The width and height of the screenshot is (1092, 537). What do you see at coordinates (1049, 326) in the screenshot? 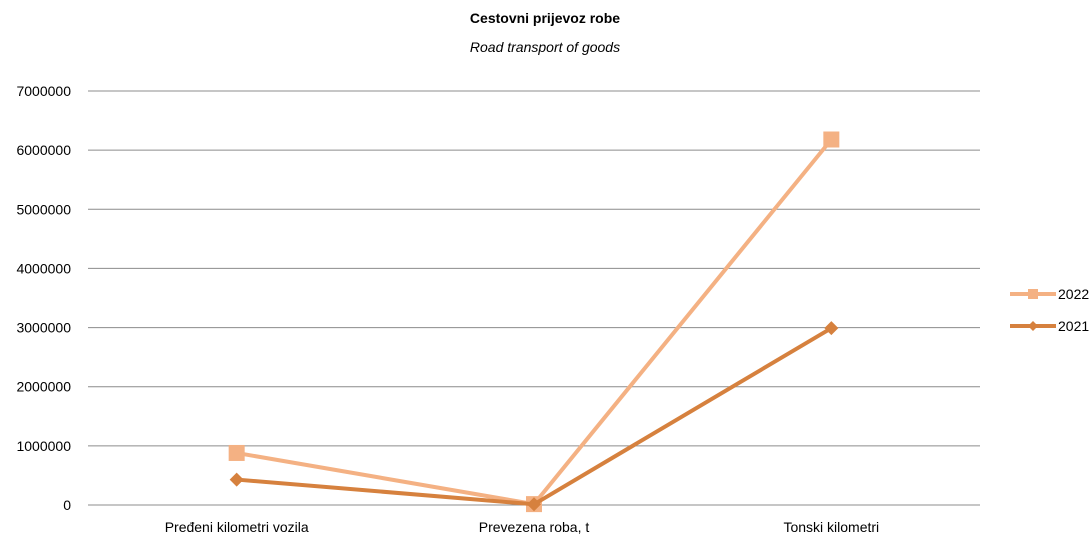
I see `legend-item: 2021` at bounding box center [1049, 326].